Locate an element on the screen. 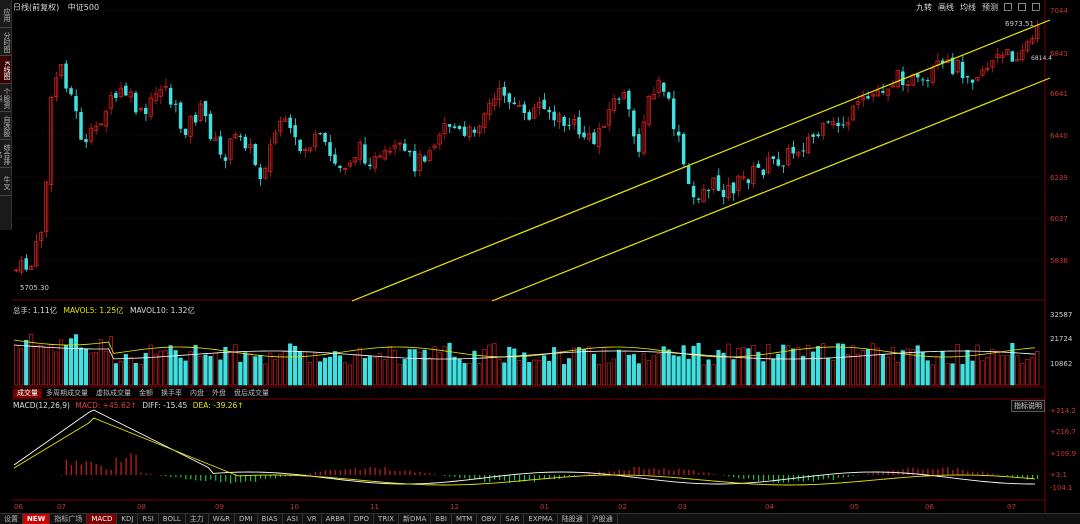  volume-tab-7: 盘后成交量 is located at coordinates (251, 393).